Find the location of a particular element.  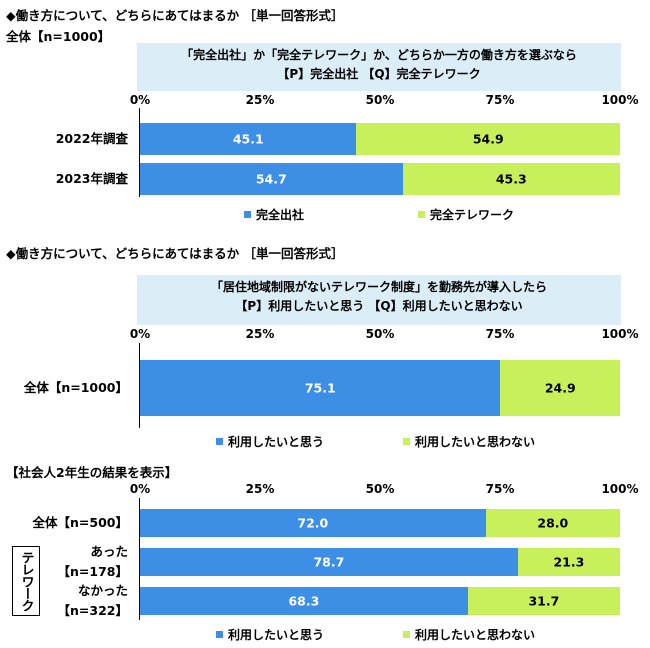

category-label-line: 【n=322】 is located at coordinates (92, 610).